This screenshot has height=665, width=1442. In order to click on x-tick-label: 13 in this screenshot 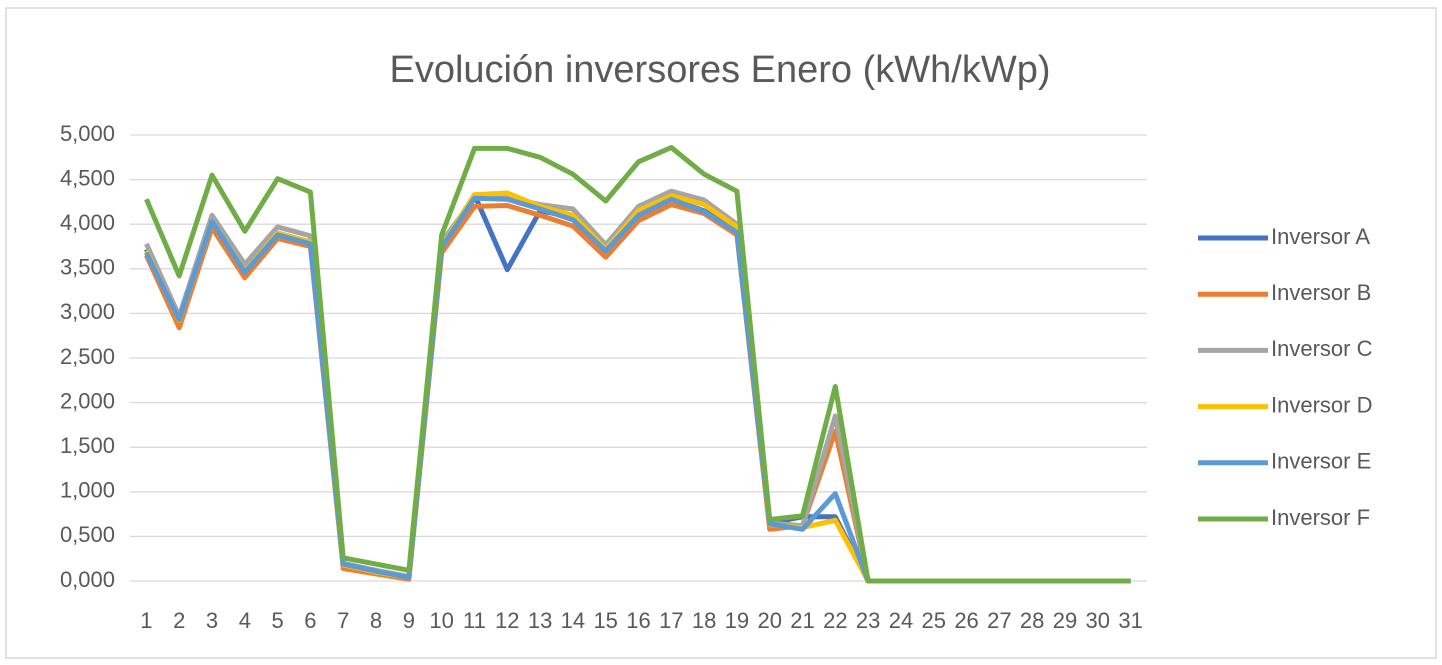, I will do `click(540, 620)`.